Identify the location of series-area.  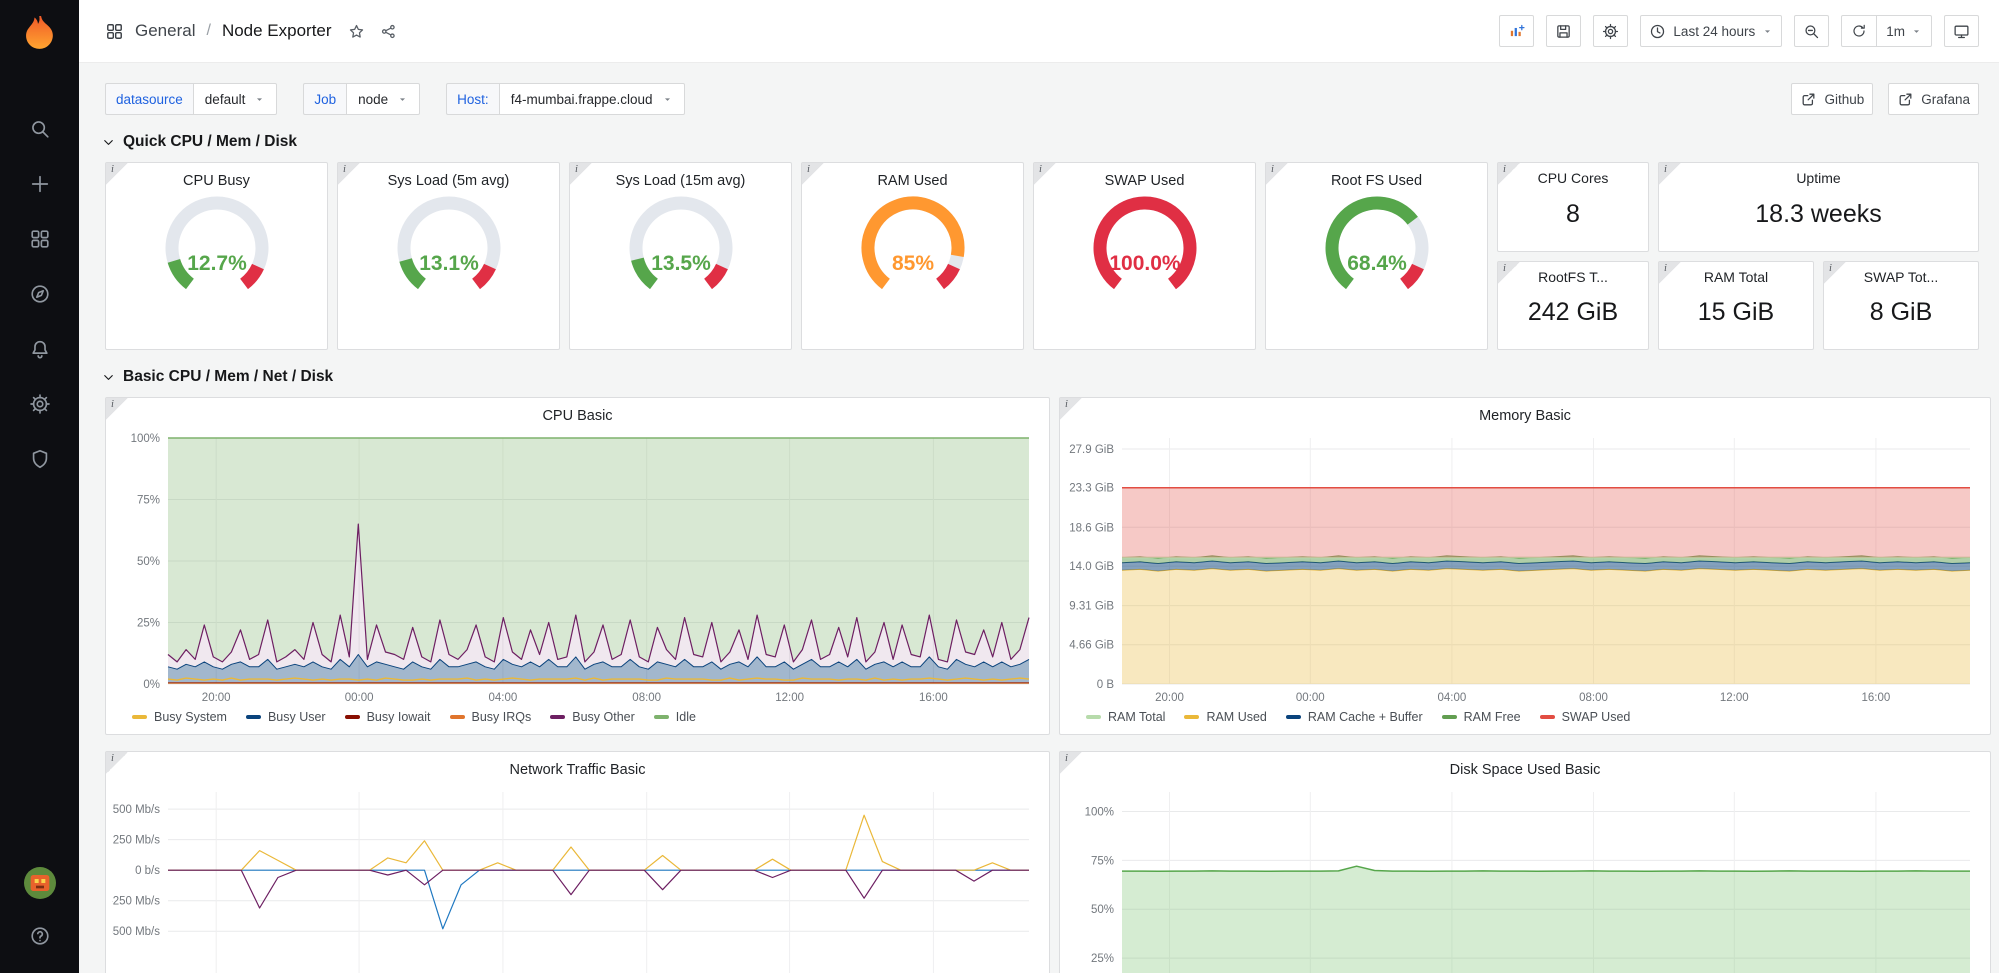
(1546, 522).